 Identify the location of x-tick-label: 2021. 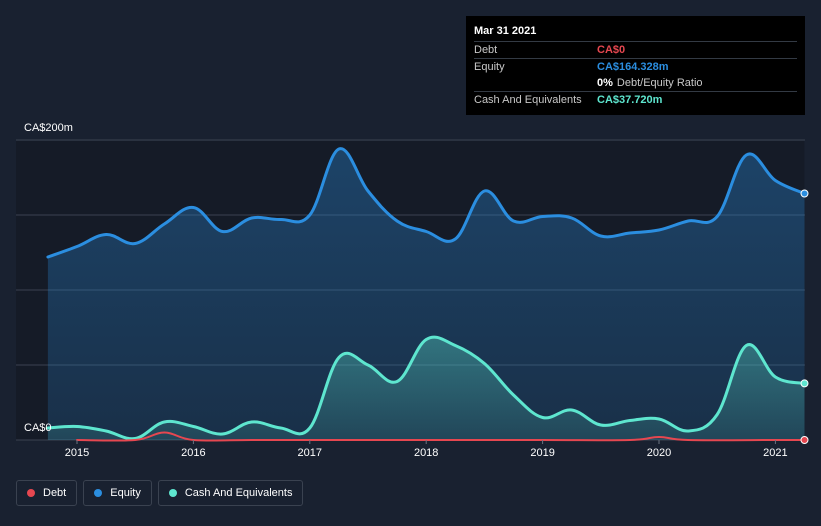
(775, 453).